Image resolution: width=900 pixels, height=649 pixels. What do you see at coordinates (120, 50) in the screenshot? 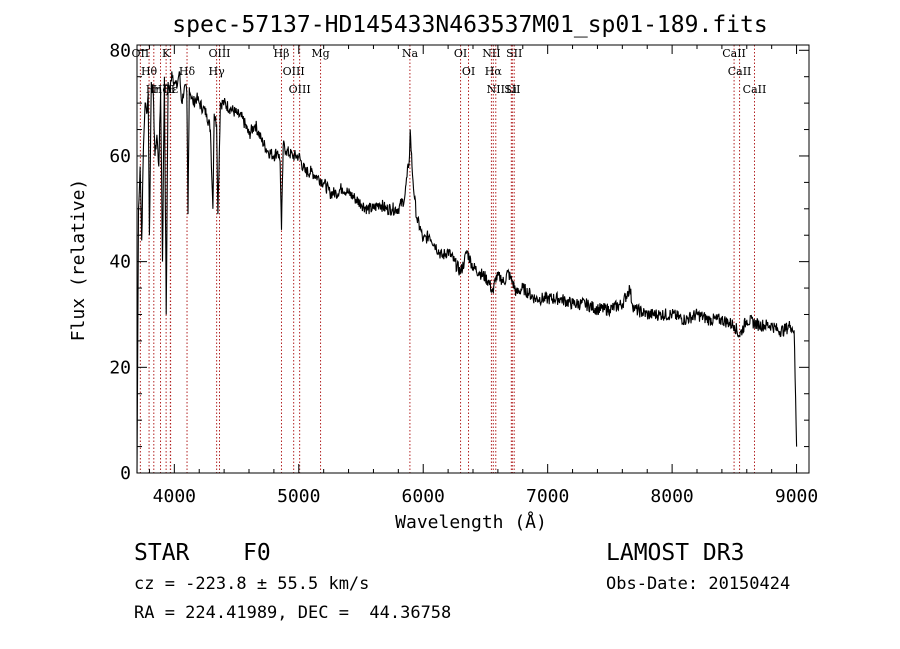
I see `y-tick-label-4: 80` at bounding box center [120, 50].